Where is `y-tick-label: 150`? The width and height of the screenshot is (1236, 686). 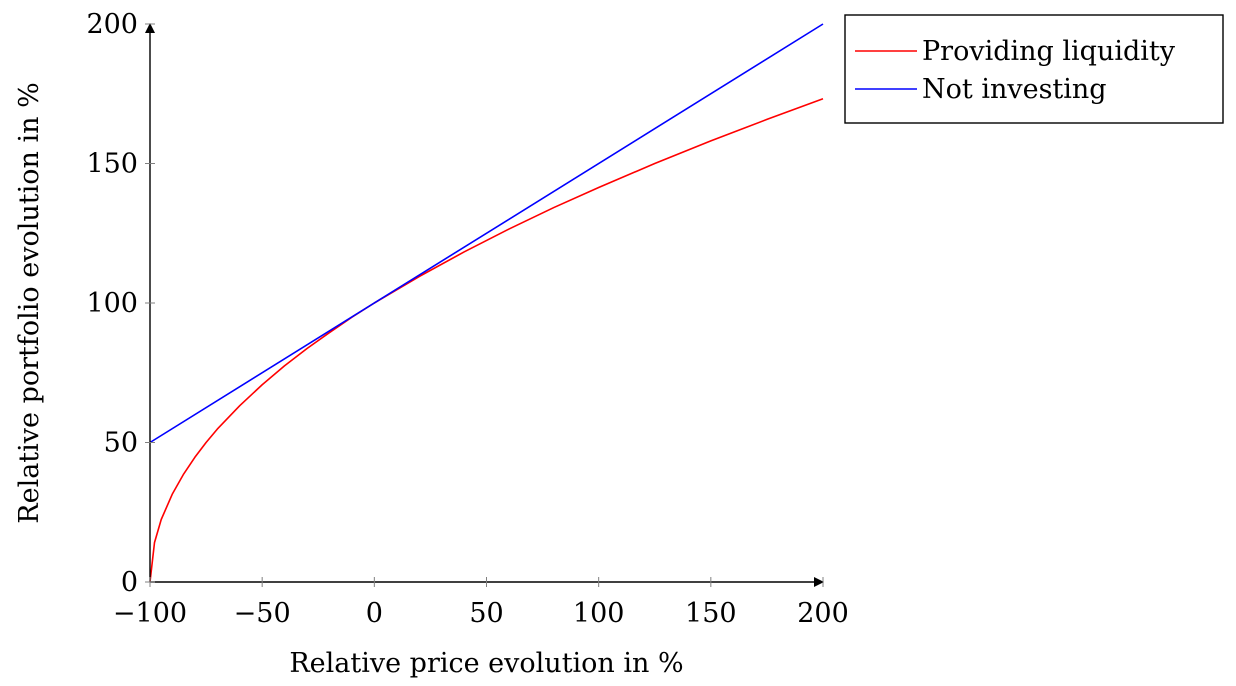
y-tick-label: 150 is located at coordinates (112, 164).